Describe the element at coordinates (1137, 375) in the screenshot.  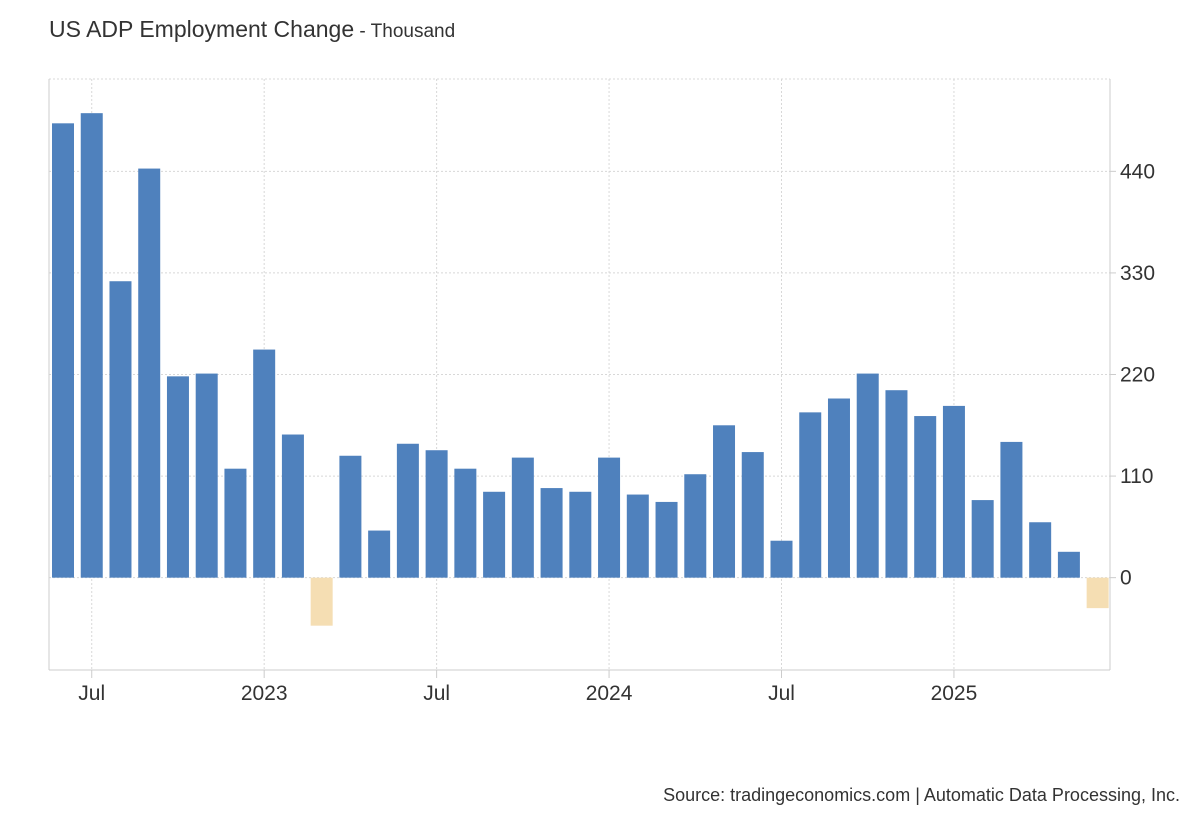
I see `y-tick-label: 220` at that location.